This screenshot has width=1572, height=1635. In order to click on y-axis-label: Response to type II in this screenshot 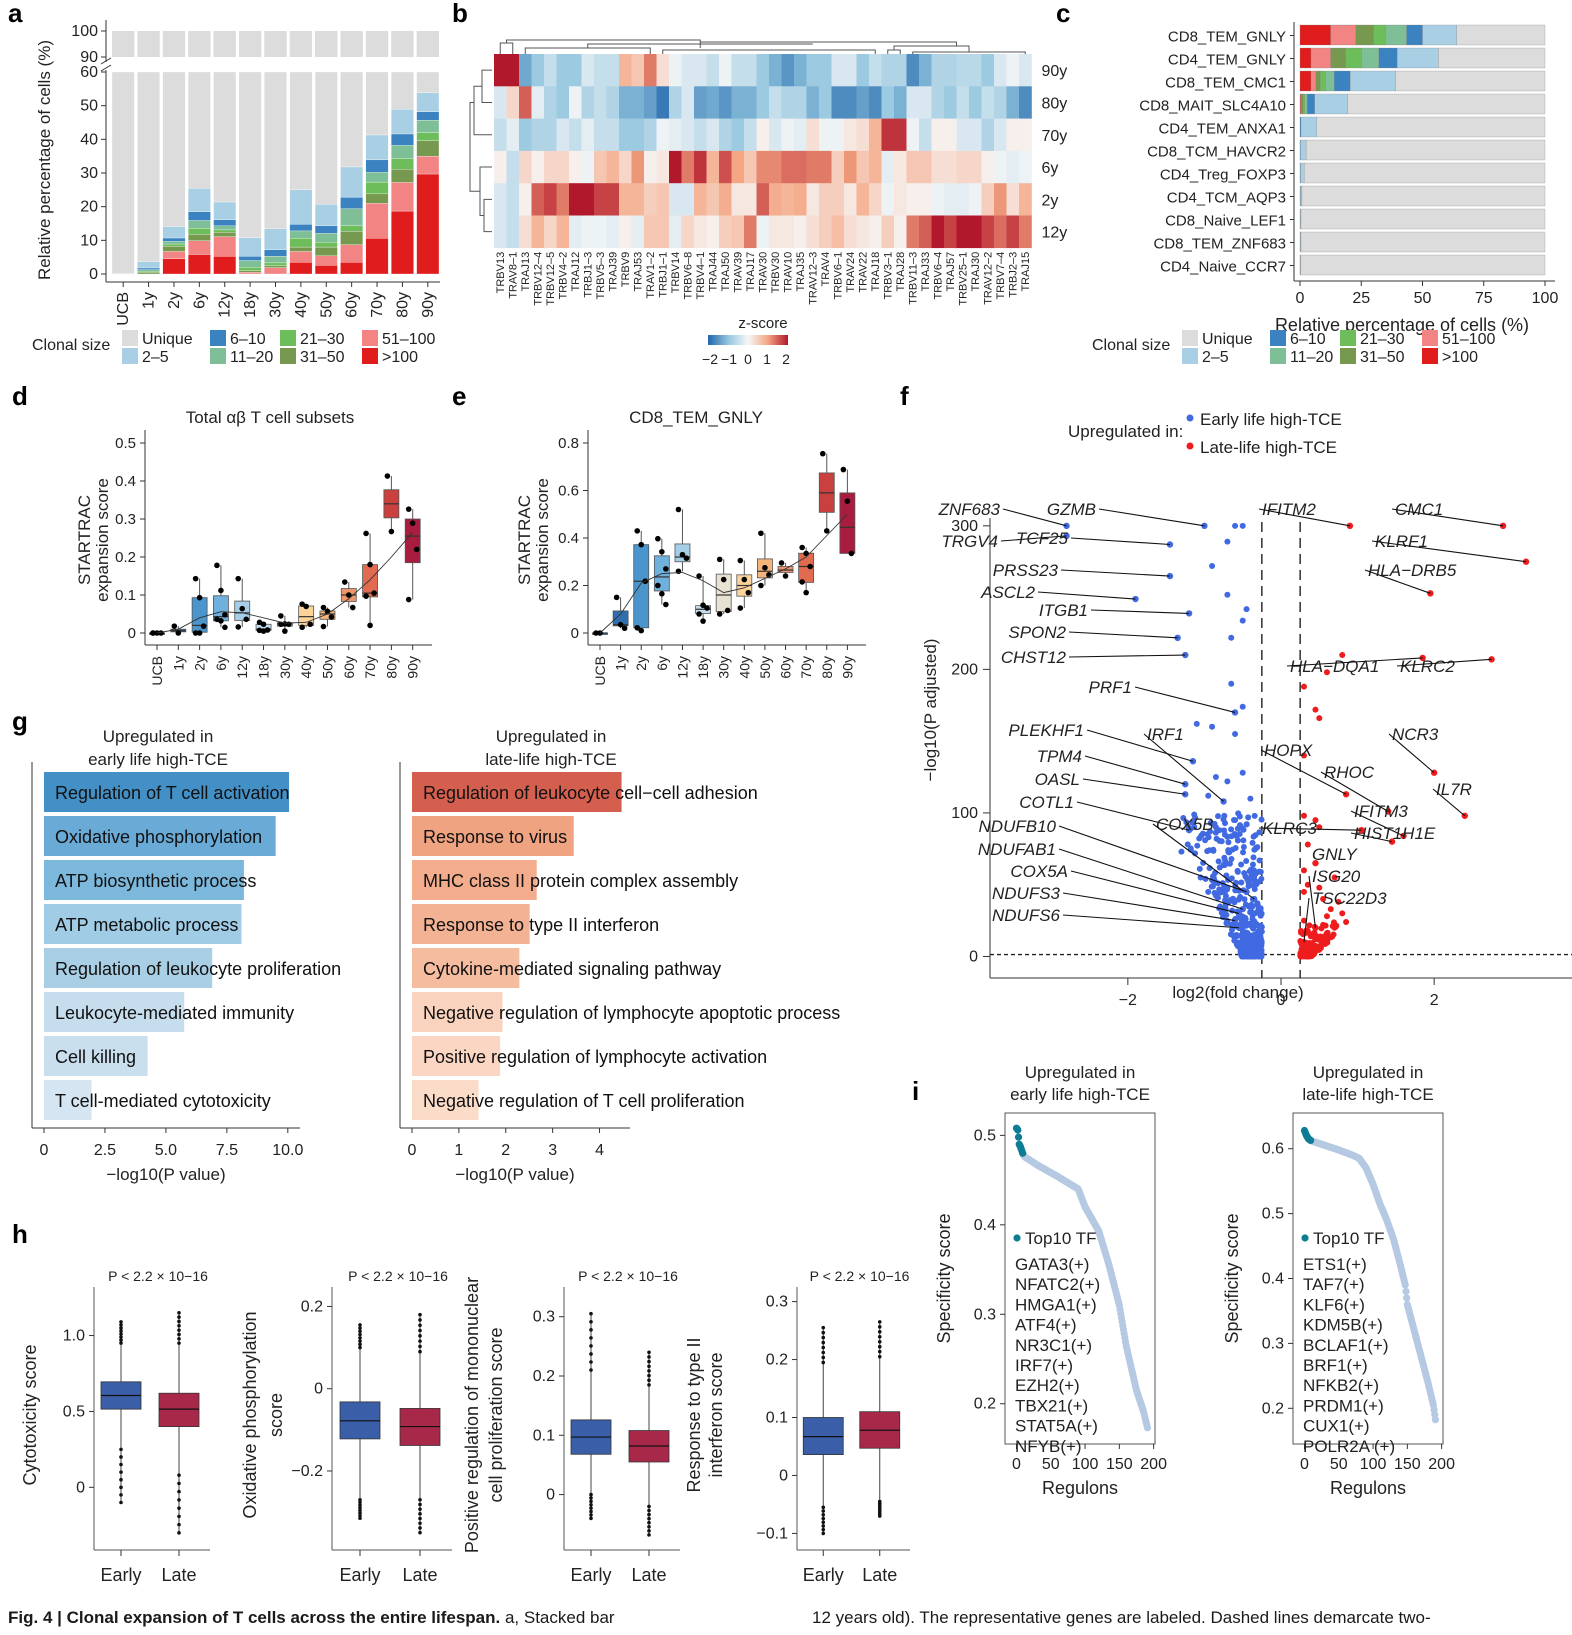, I will do `click(694, 1414)`.